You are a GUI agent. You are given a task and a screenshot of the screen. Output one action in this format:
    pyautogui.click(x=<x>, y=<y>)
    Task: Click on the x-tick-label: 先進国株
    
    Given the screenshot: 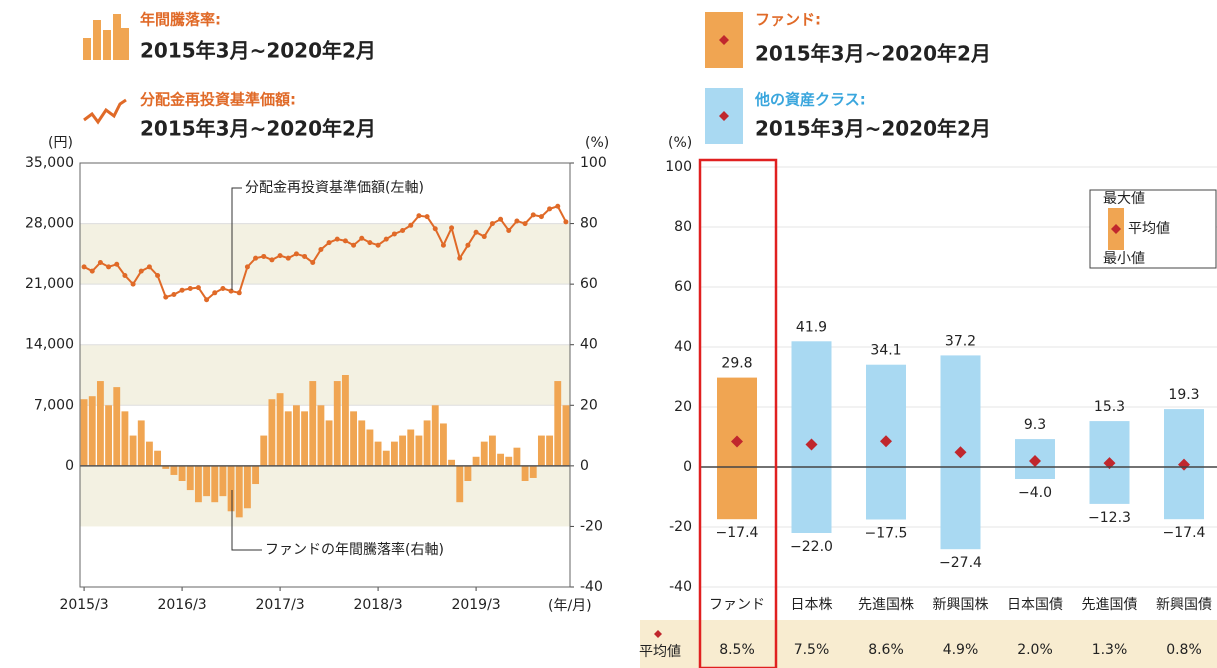 What is the action you would take?
    pyautogui.click(x=886, y=605)
    